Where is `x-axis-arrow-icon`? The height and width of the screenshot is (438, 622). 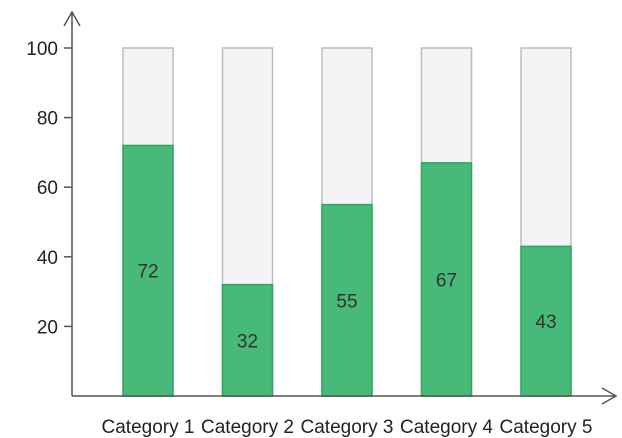
x-axis-arrow-icon is located at coordinates (609, 396).